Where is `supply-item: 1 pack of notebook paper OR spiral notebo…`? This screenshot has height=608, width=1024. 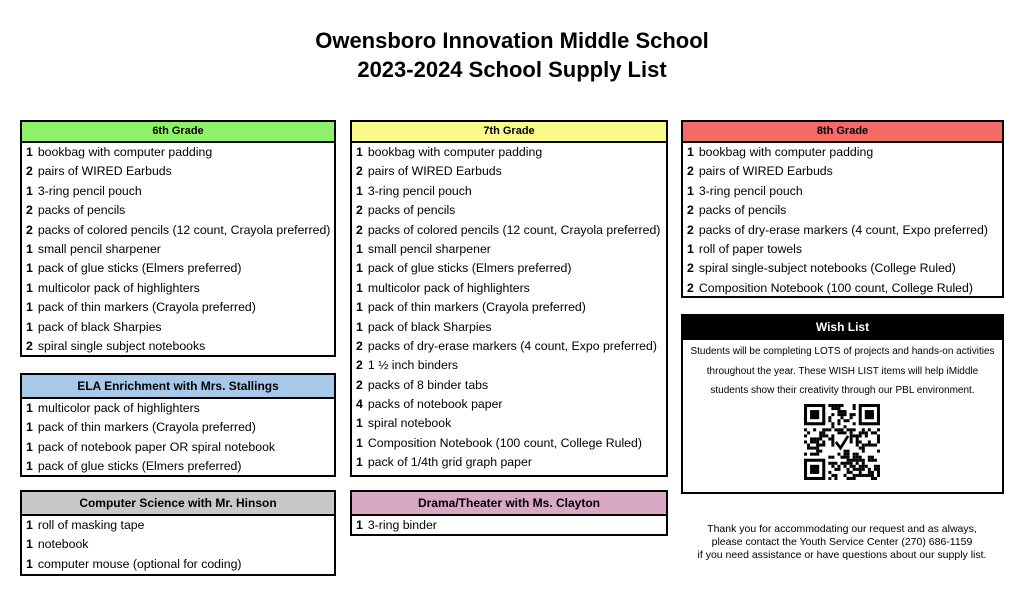 supply-item: 1 pack of notebook paper OR spiral notebo… is located at coordinates (178, 447).